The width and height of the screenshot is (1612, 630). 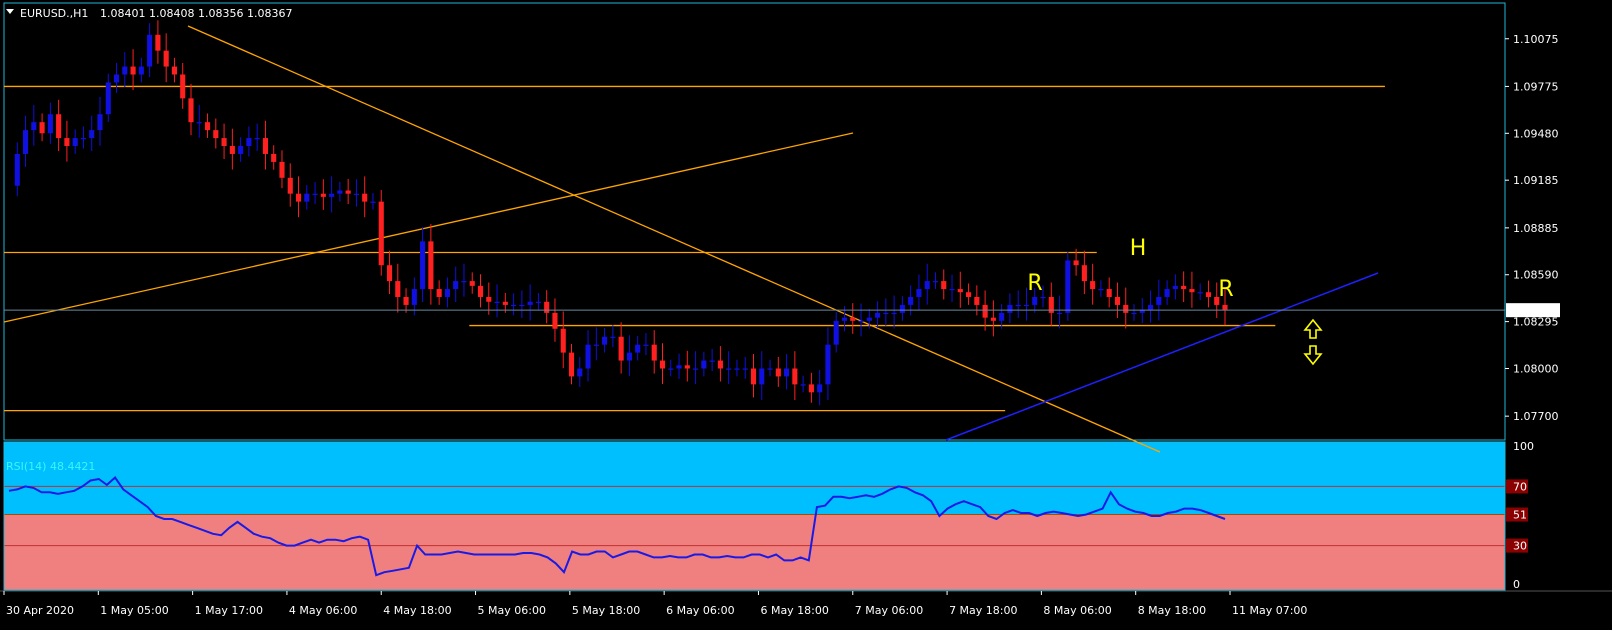 I want to click on rsi-tick-label: 0, so click(x=1516, y=584).